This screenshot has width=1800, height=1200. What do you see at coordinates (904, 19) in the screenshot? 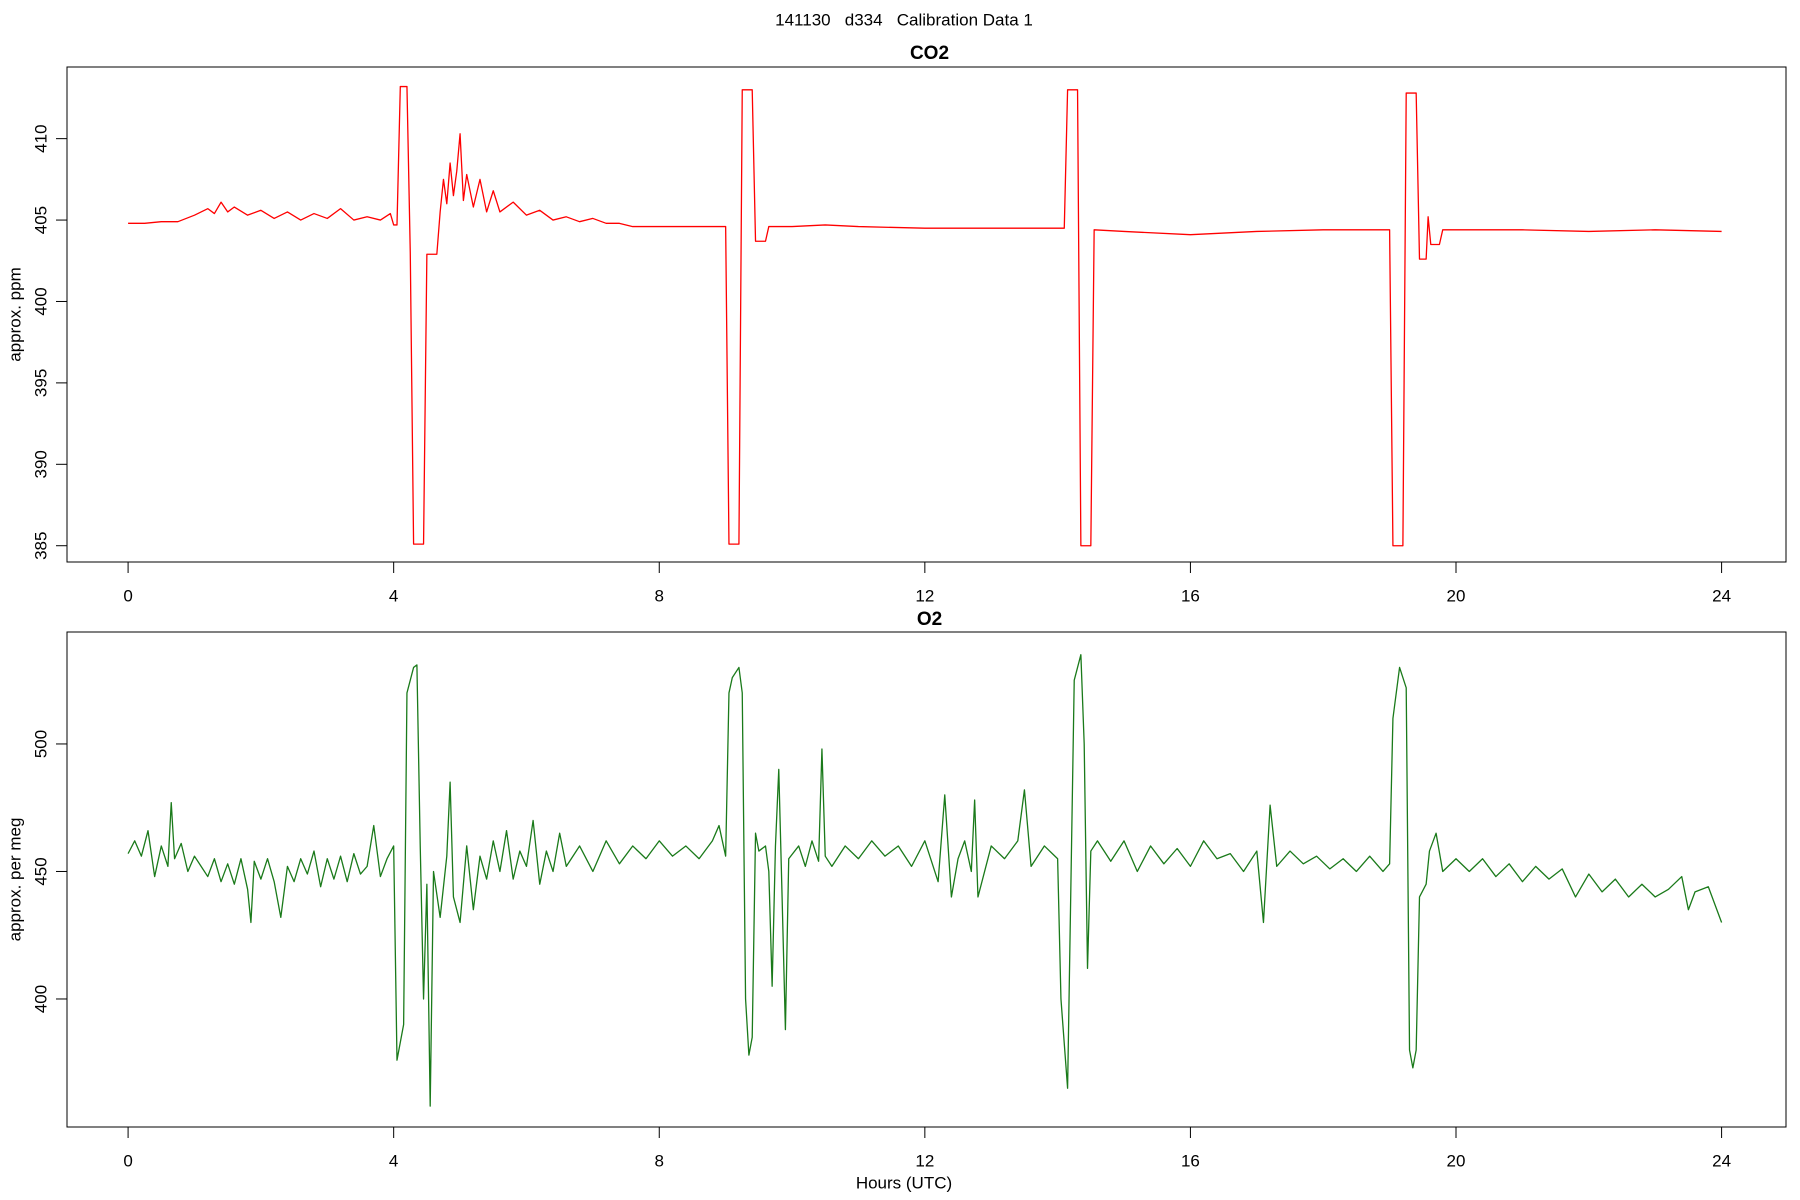
I see `figure-title: 141130 d334 Calibration Data 1` at bounding box center [904, 19].